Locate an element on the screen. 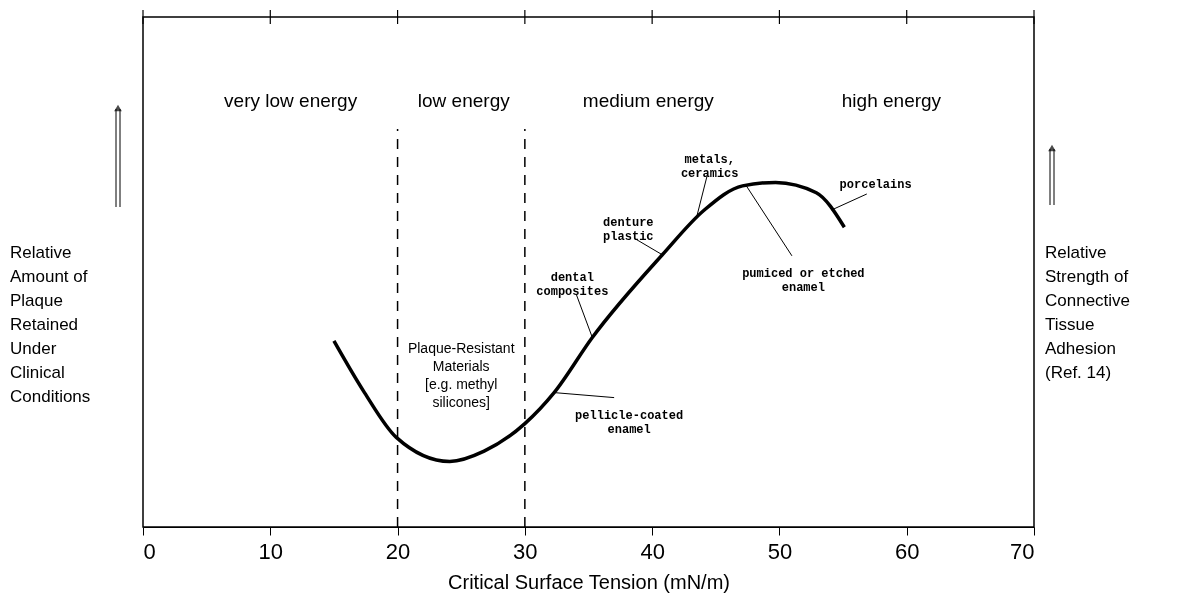 This screenshot has width=1178, height=616. annotation: dental composites is located at coordinates (572, 285).